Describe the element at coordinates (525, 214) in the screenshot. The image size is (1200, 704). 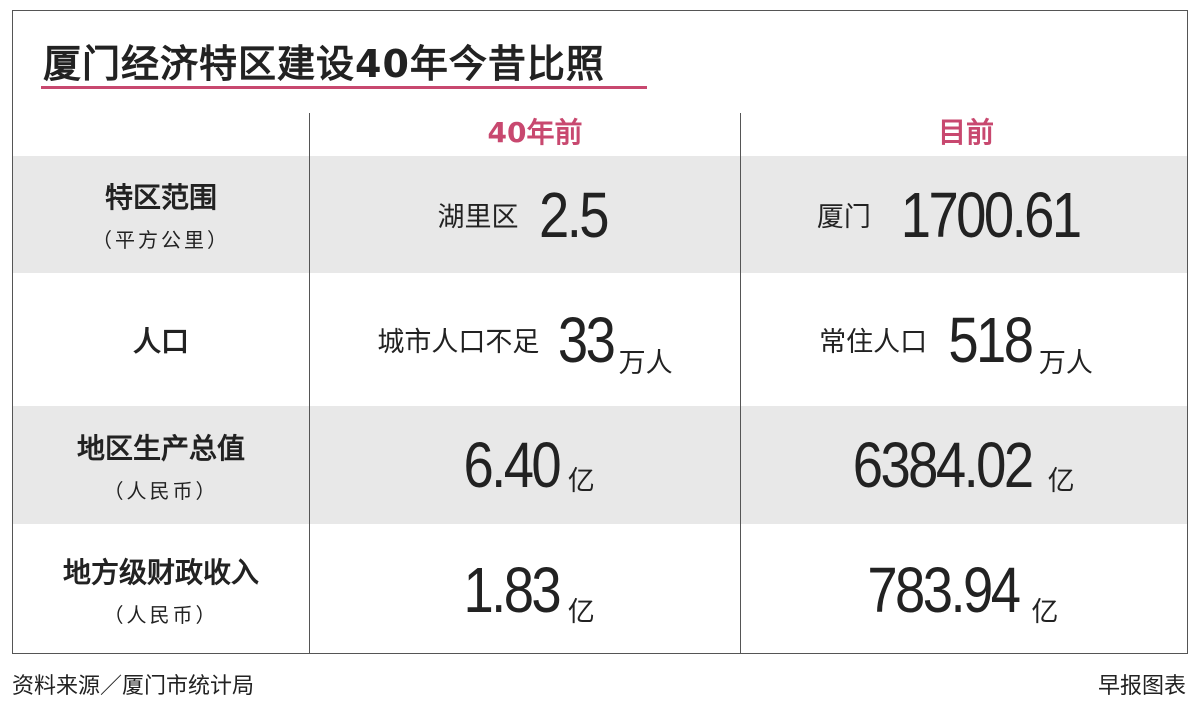
I see `table-cell: 湖里区 2.5` at that location.